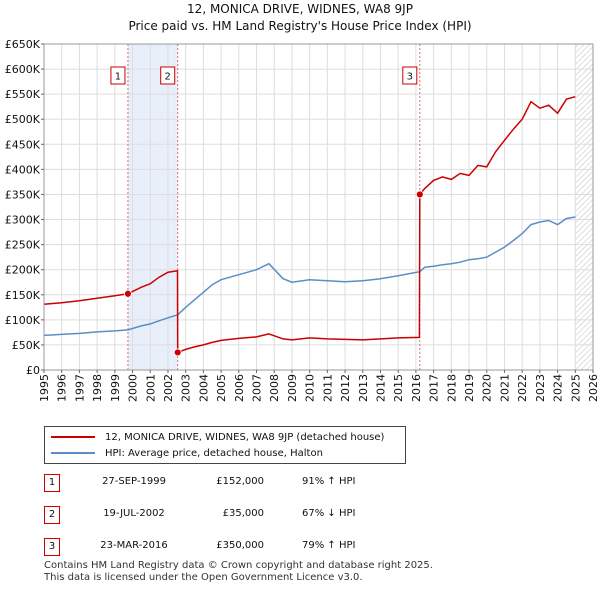 The width and height of the screenshot is (600, 590). I want to click on y-tick-label: £50K, so click(26, 345).